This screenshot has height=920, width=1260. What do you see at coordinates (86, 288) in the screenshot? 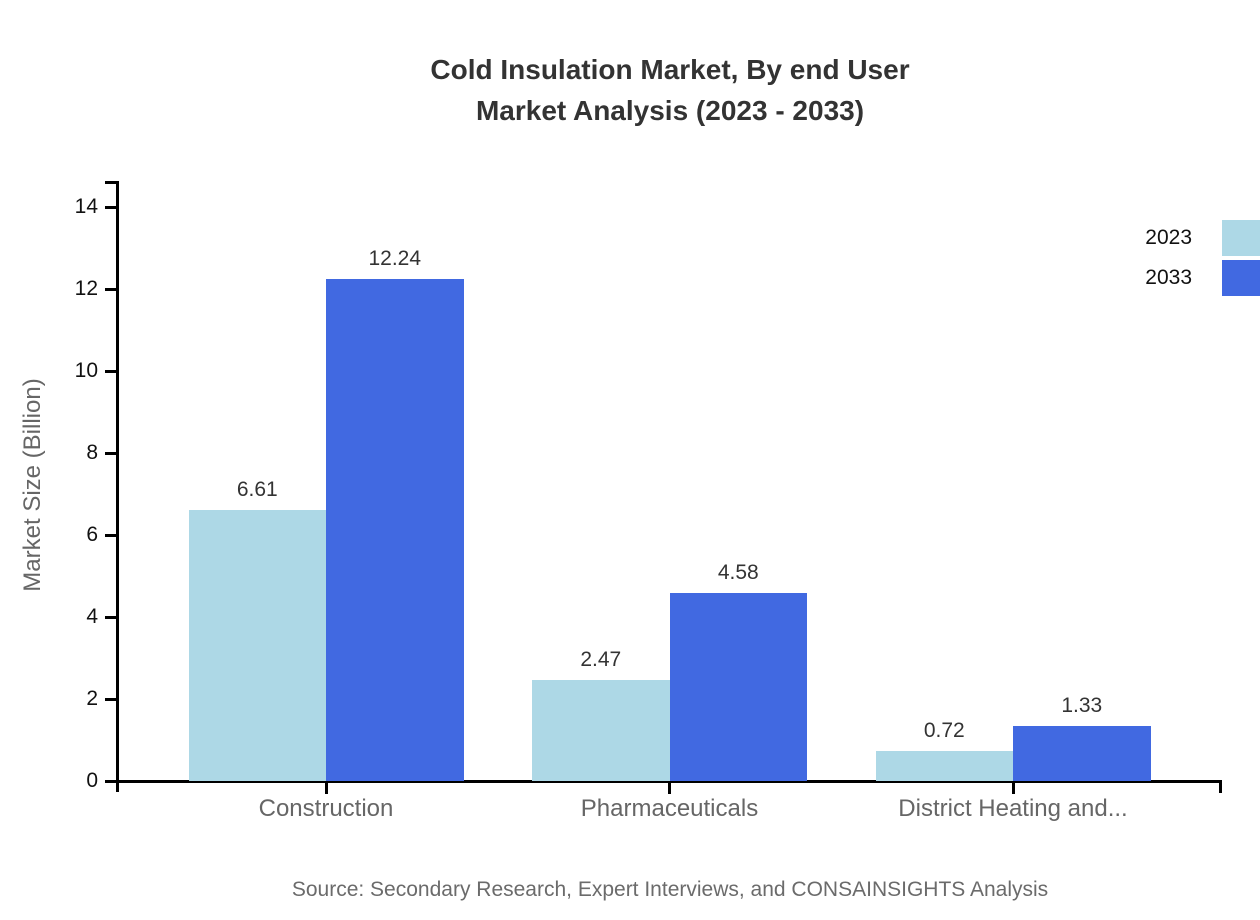
I see `y-tick-label: 12` at bounding box center [86, 288].